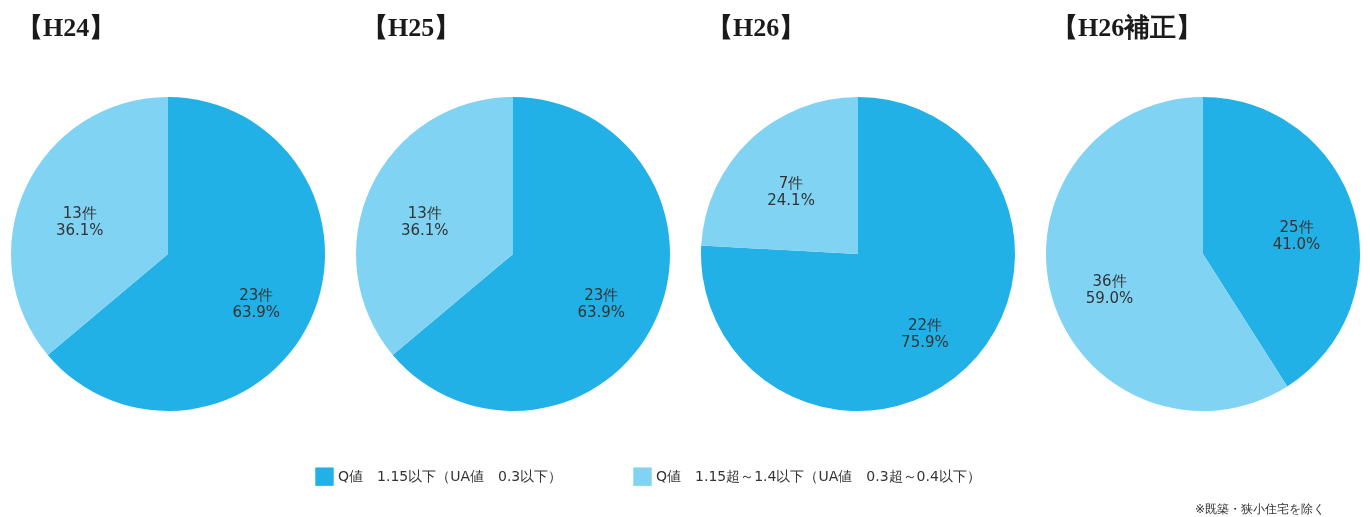 This screenshot has width=1370, height=517. Describe the element at coordinates (1296, 235) in the screenshot. I see `data-label: 25件 41.0%` at that location.